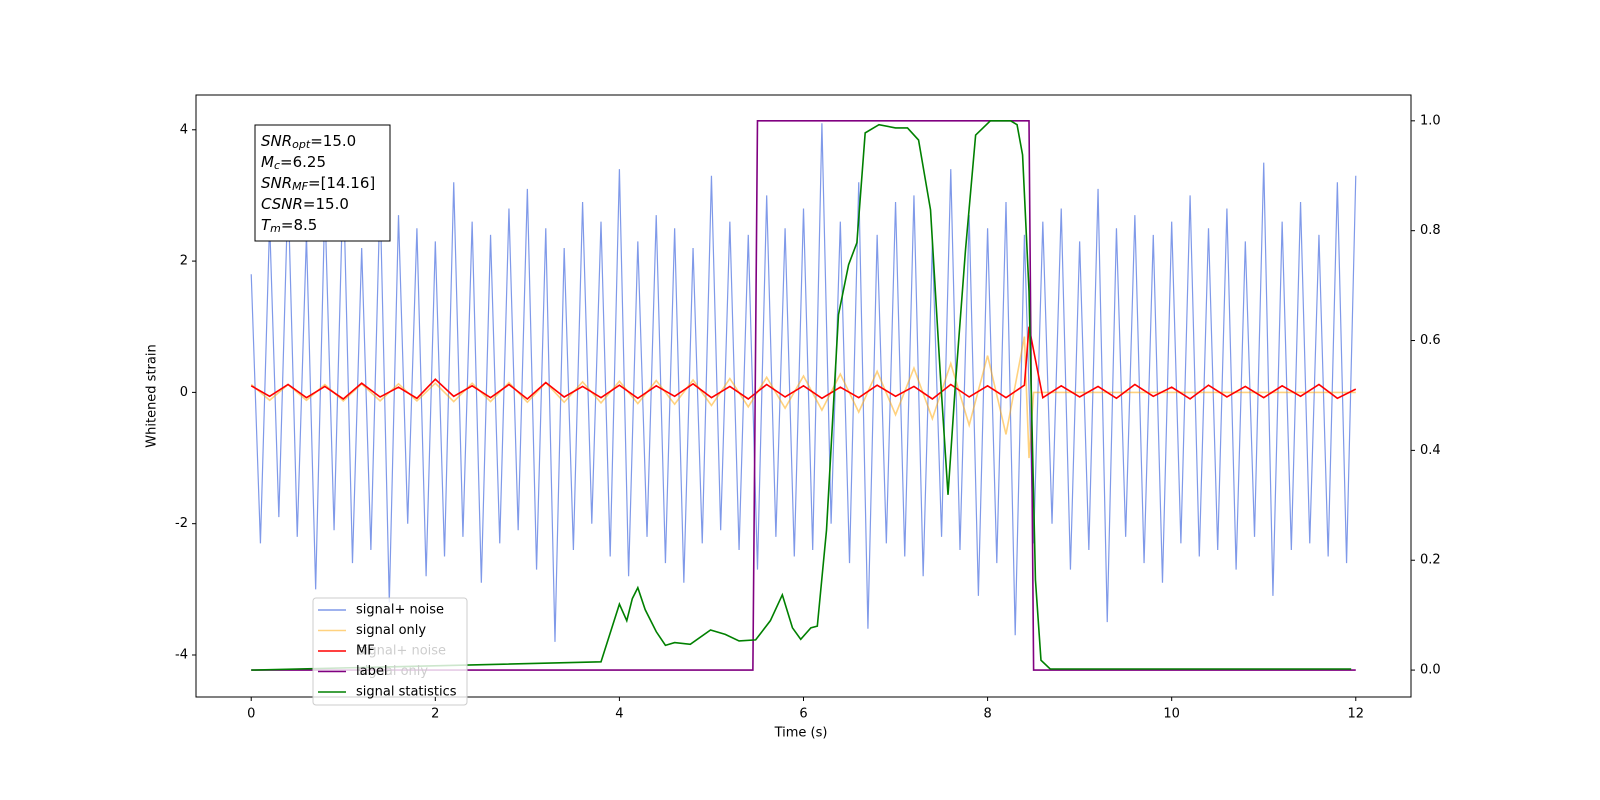  What do you see at coordinates (1430, 120) in the screenshot?
I see `y2-tick-label: 1.0` at bounding box center [1430, 120].